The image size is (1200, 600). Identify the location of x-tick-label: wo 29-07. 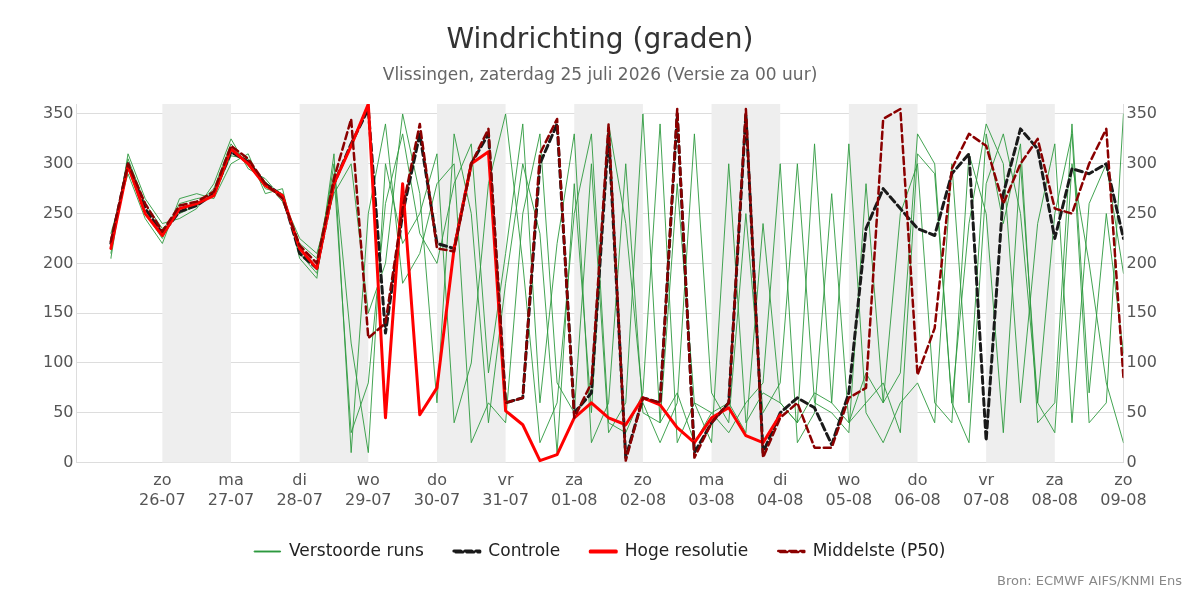
(368, 489).